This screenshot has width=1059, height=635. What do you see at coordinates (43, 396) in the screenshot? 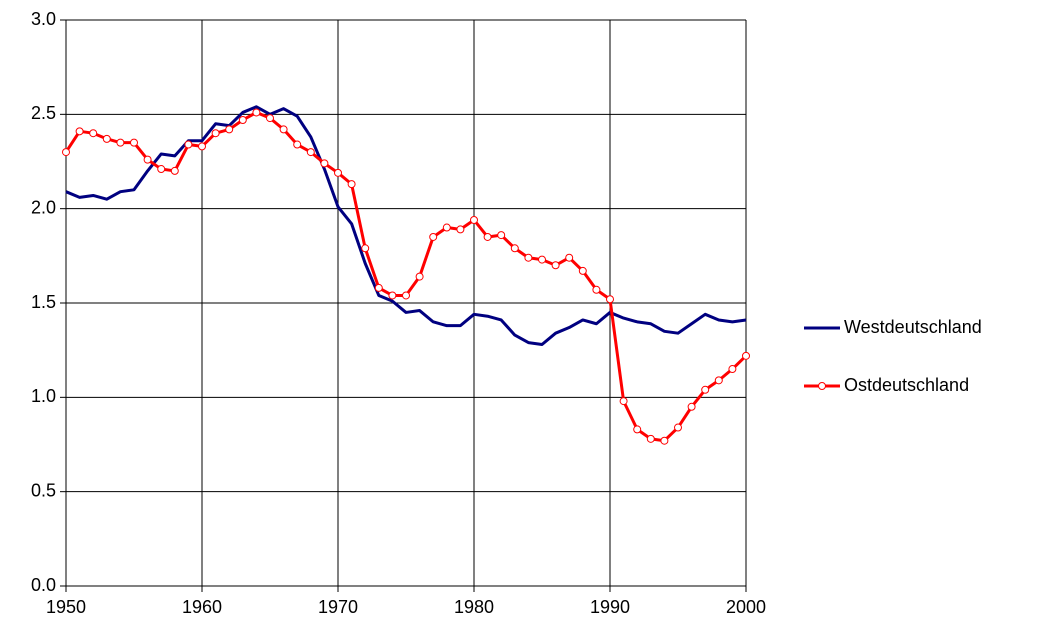
I see `y-tick-label: 1.0` at bounding box center [43, 396].